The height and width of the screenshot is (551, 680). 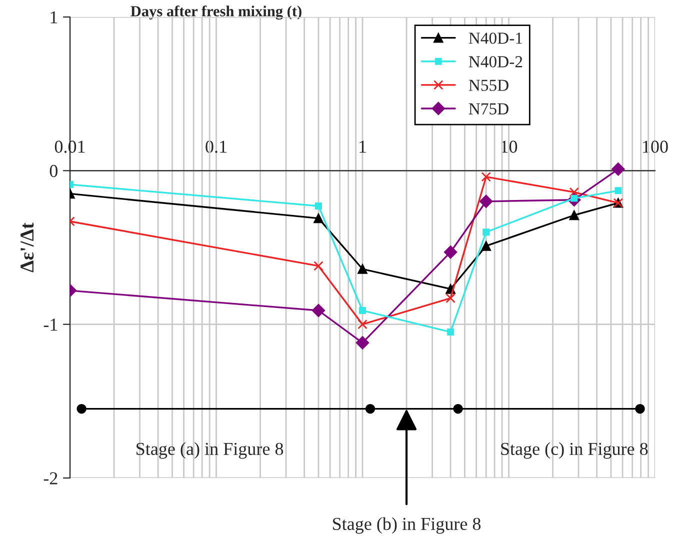 I want to click on legend-label: N40D-1, so click(x=495, y=38).